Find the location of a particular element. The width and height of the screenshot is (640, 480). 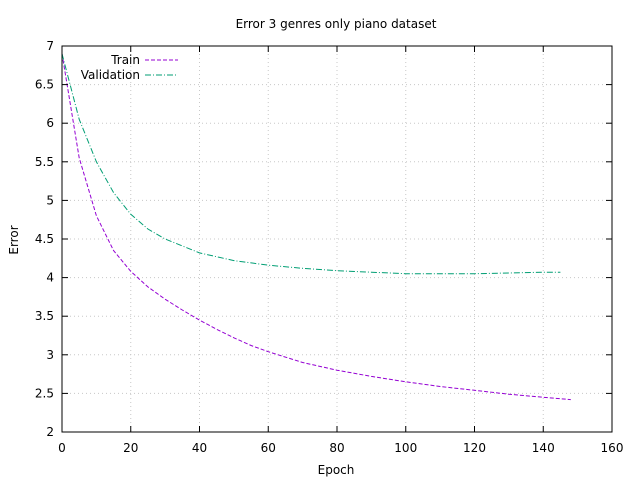

y-tick-label: 7 is located at coordinates (50, 46).